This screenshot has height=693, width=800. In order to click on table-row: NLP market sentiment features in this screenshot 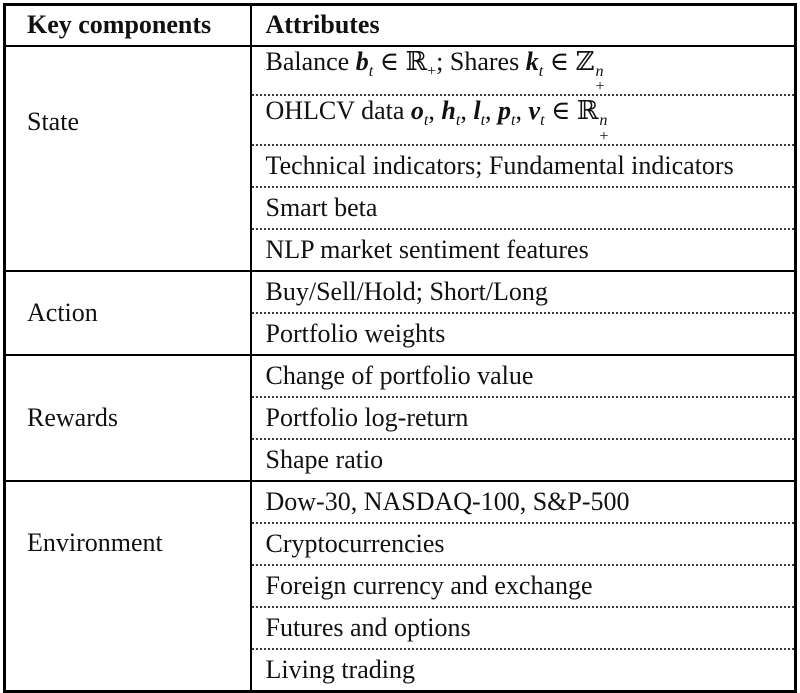, I will do `click(400, 250)`.